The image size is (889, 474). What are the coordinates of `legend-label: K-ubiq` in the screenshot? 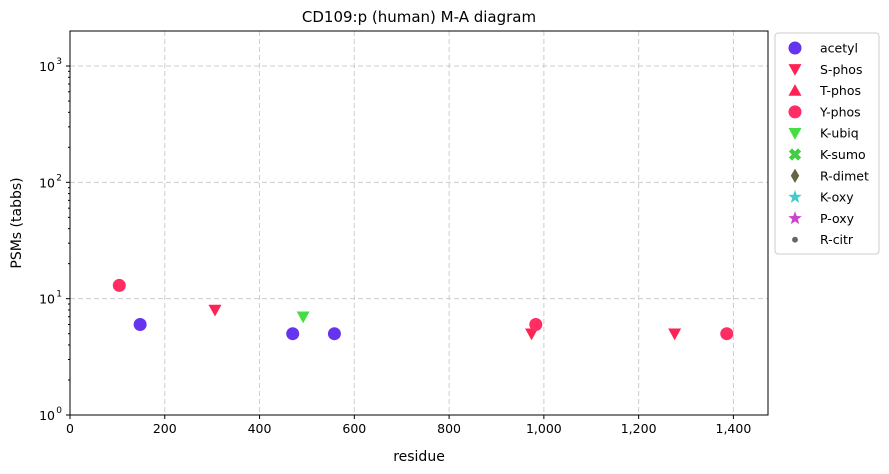 It's located at (839, 133).